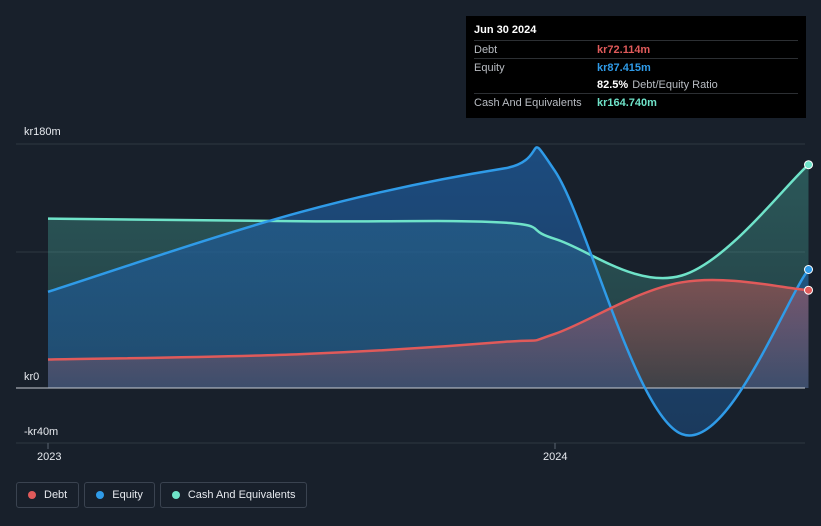 The width and height of the screenshot is (821, 526). Describe the element at coordinates (555, 457) in the screenshot. I see `x-tick-label-2024: 2024` at that location.